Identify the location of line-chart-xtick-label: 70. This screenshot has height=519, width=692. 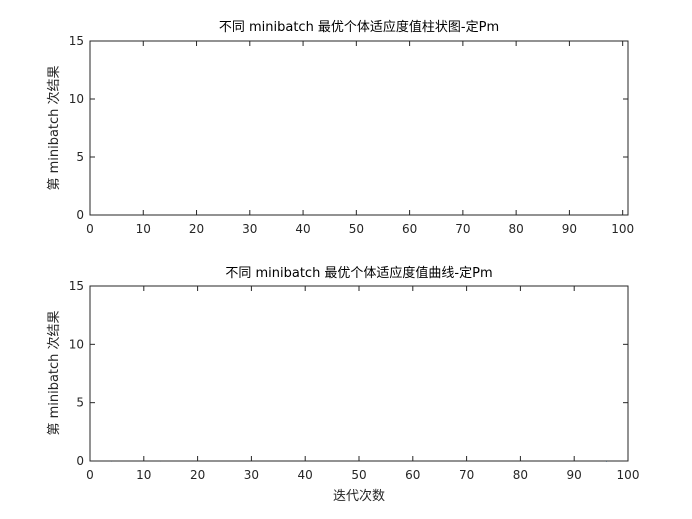
(466, 475).